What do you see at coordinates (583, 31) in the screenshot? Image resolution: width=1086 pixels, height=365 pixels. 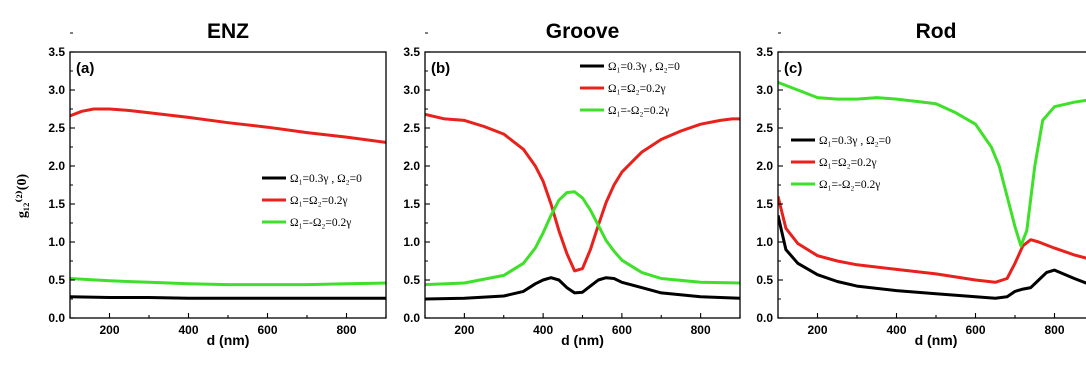 I see `panel-title: Groove` at bounding box center [583, 31].